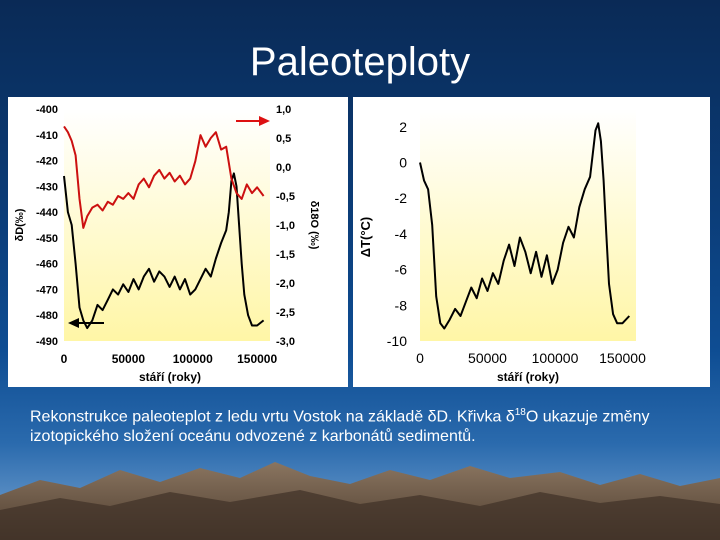 The width and height of the screenshot is (720, 540). Describe the element at coordinates (47, 187) in the screenshot. I see `y-tick-left-3: -430` at that location.